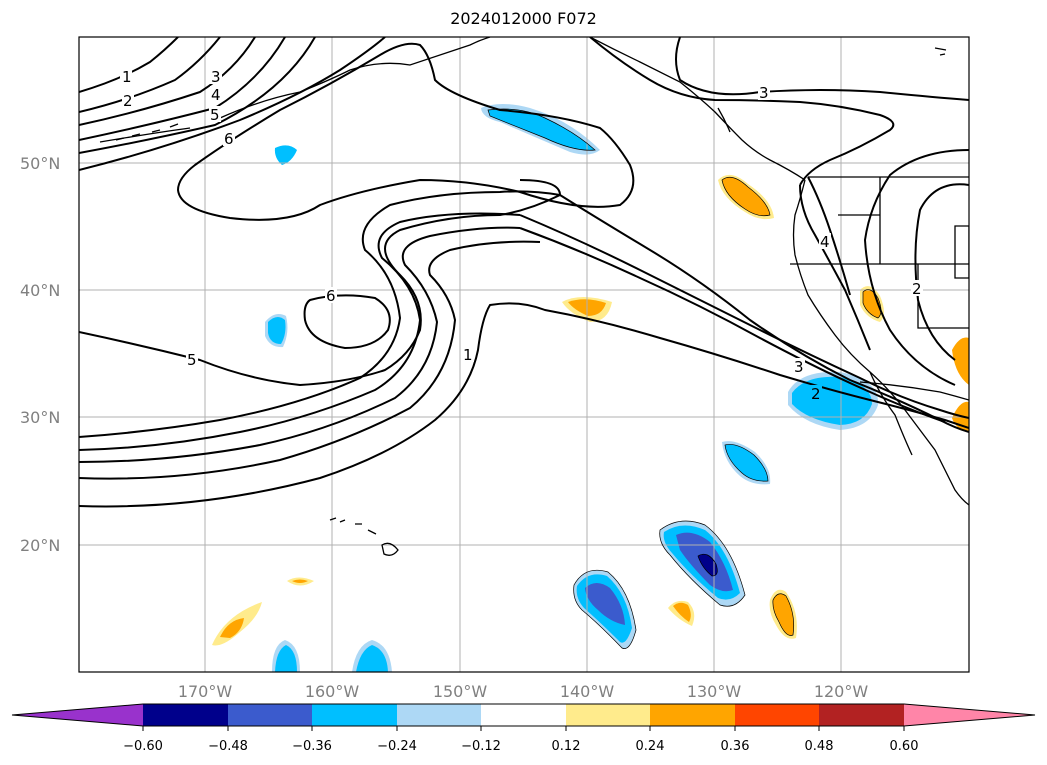 This screenshot has width=1047, height=765. Describe the element at coordinates (147, 132) in the screenshot. I see `aleutians` at that location.